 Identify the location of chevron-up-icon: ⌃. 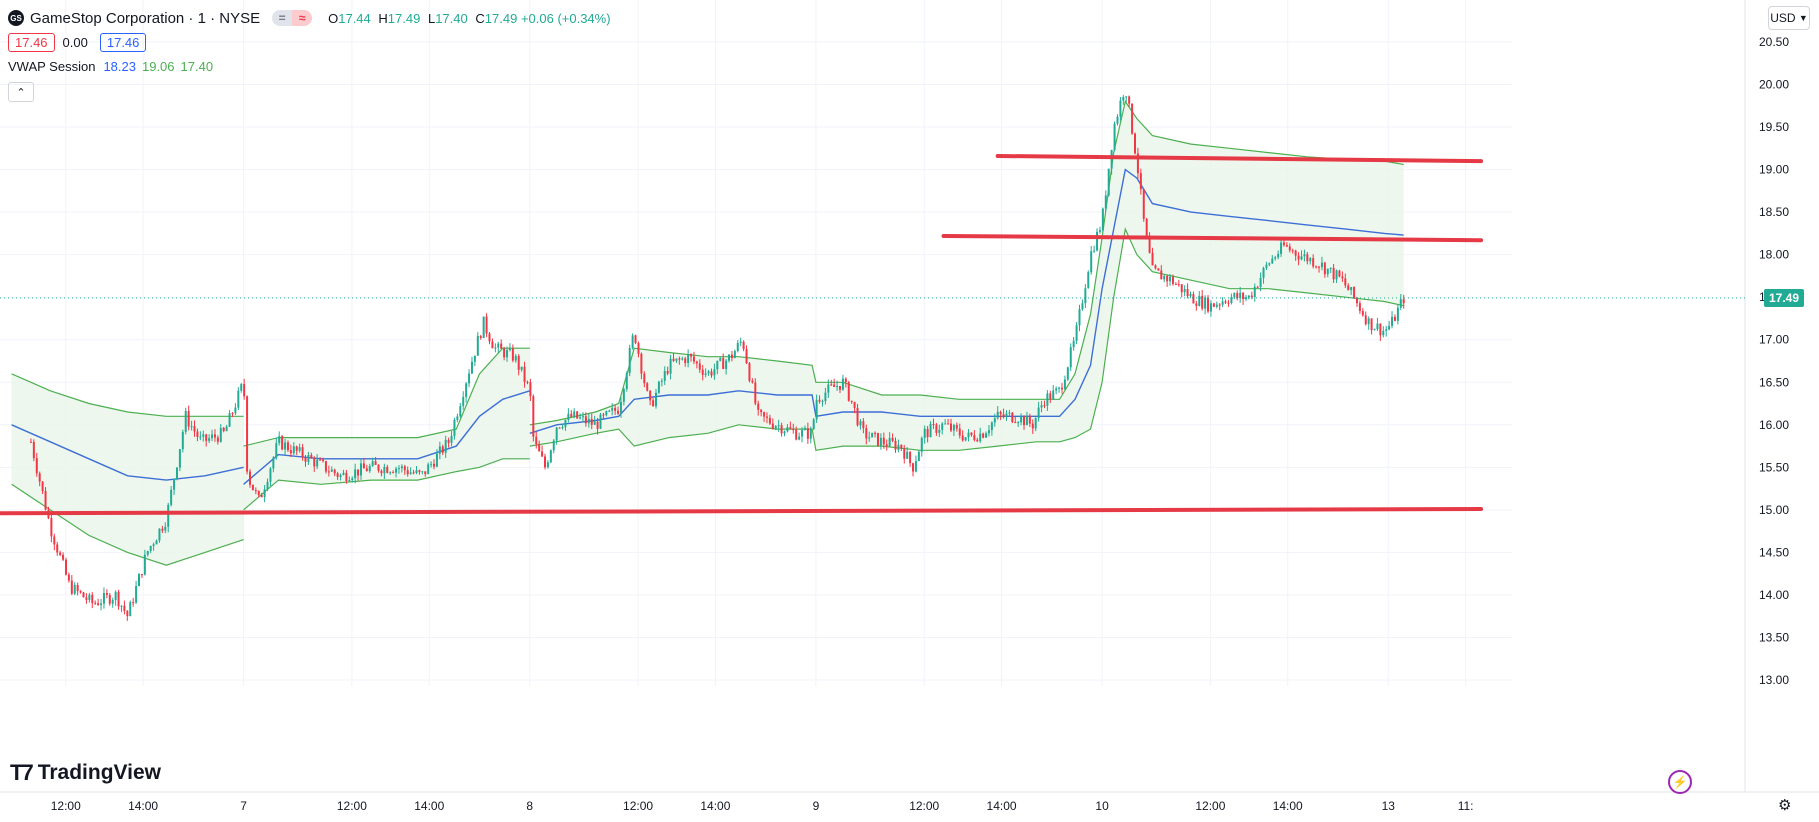
(21, 92).